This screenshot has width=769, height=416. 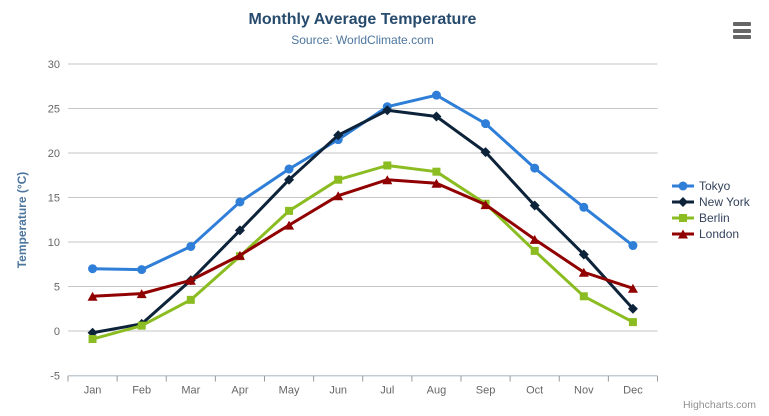 What do you see at coordinates (54, 221) in the screenshot?
I see `y-axis-labels: -5 0 5 10 15 20 25 30` at bounding box center [54, 221].